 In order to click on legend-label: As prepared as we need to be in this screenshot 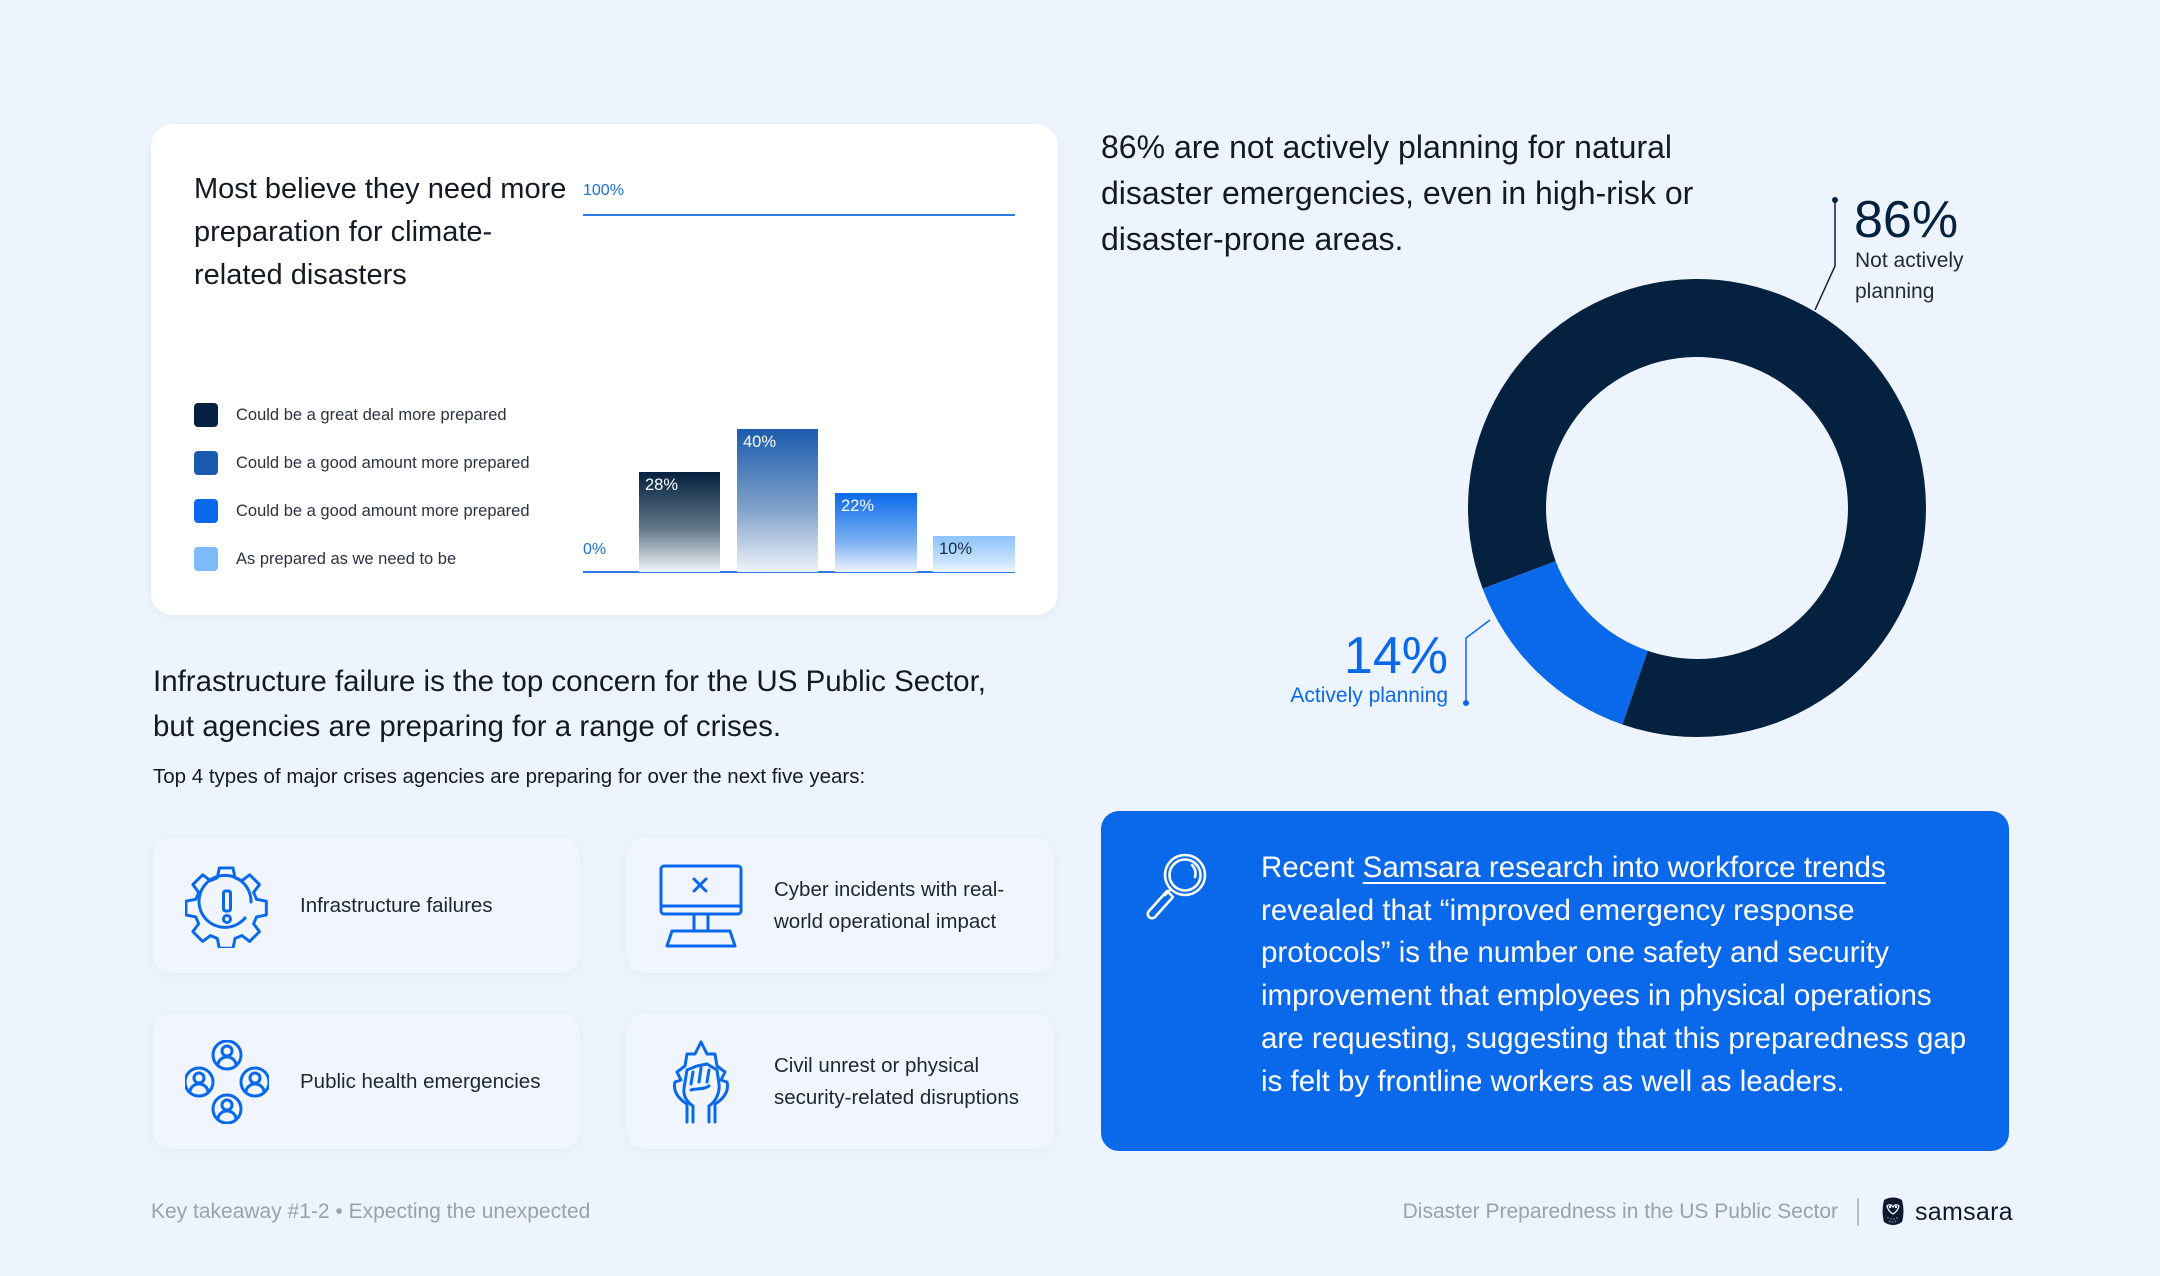, I will do `click(346, 558)`.